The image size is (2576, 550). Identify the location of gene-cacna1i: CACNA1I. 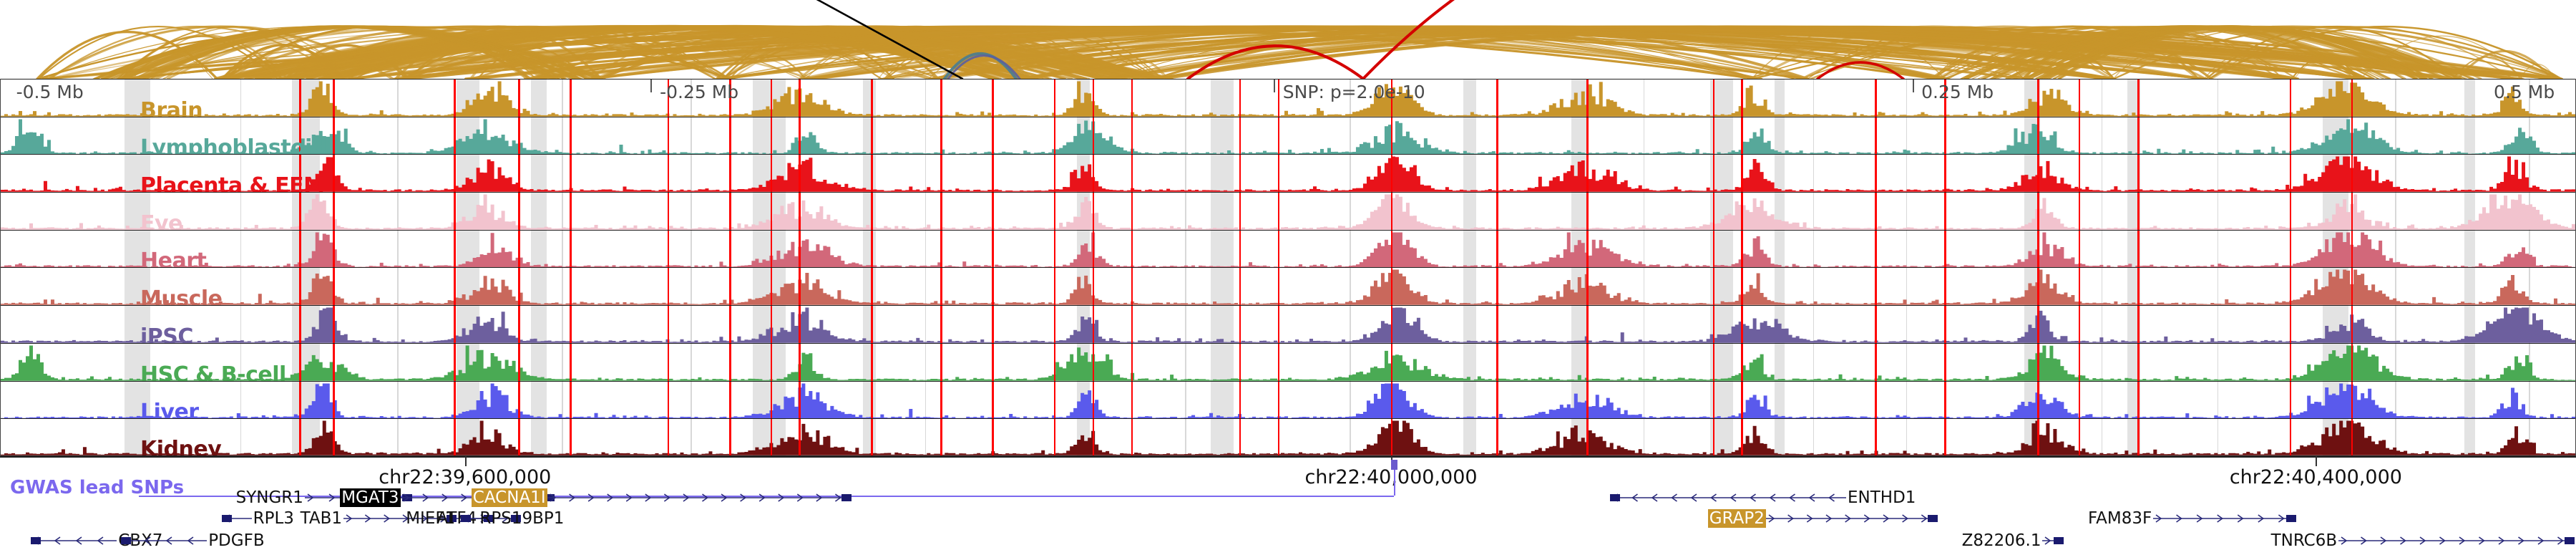
(661, 498).